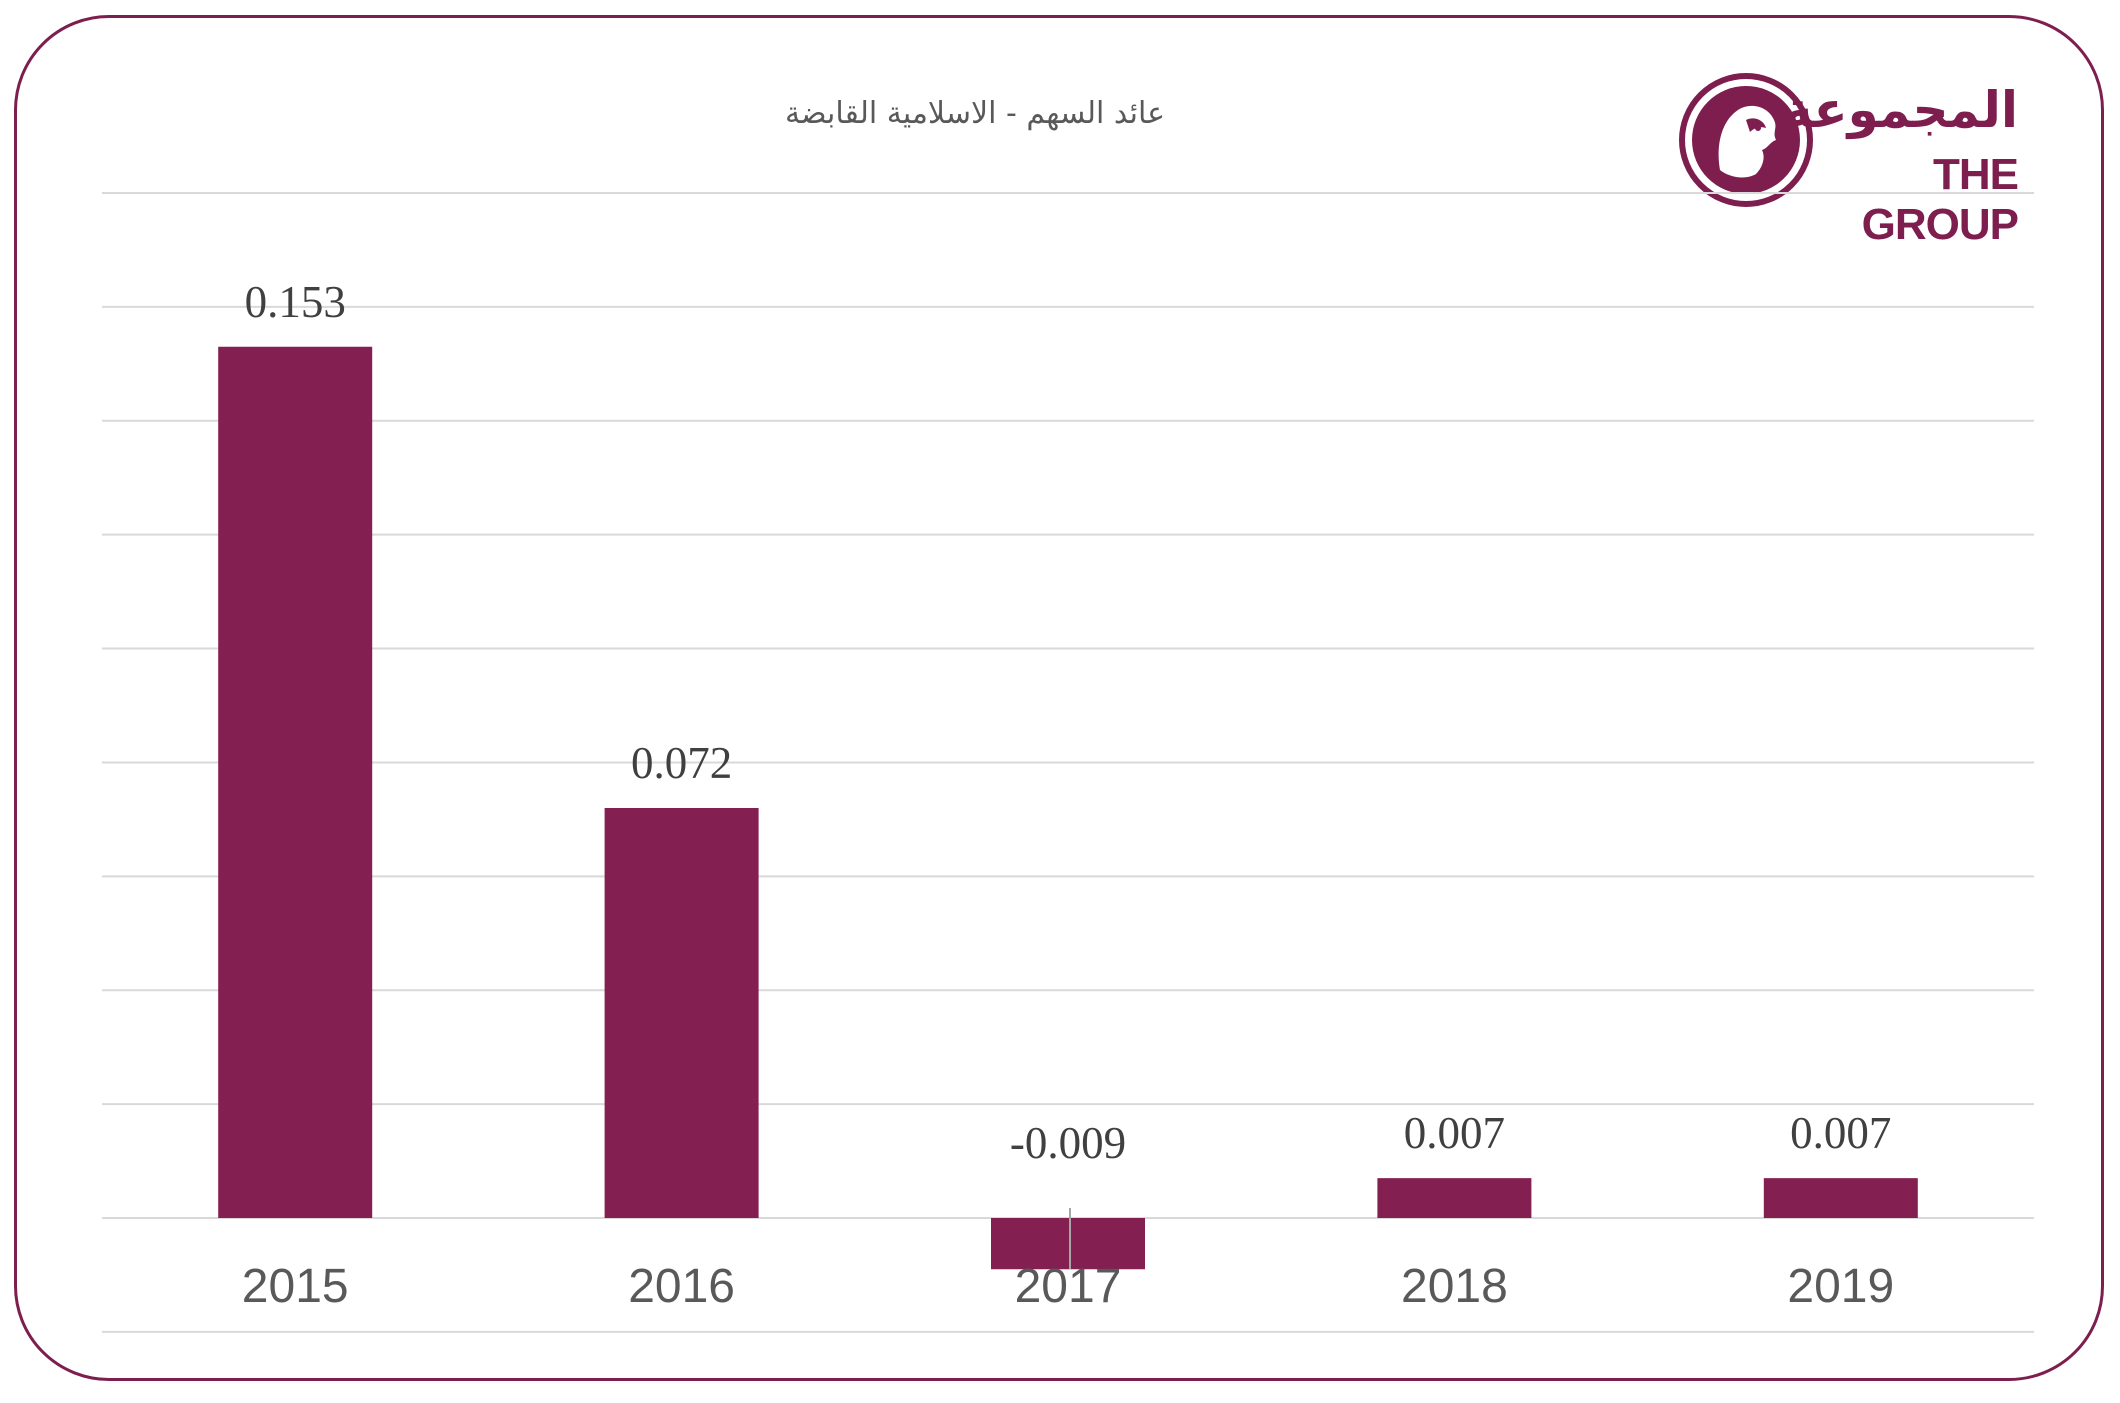 This screenshot has height=1403, width=2120. Describe the element at coordinates (681, 1286) in the screenshot. I see `x-tick-label-2016: 2016` at that location.